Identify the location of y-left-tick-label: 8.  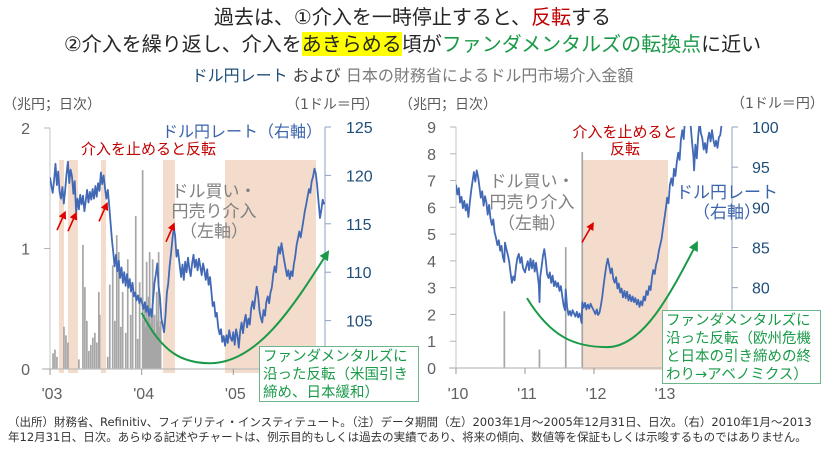
(431, 155).